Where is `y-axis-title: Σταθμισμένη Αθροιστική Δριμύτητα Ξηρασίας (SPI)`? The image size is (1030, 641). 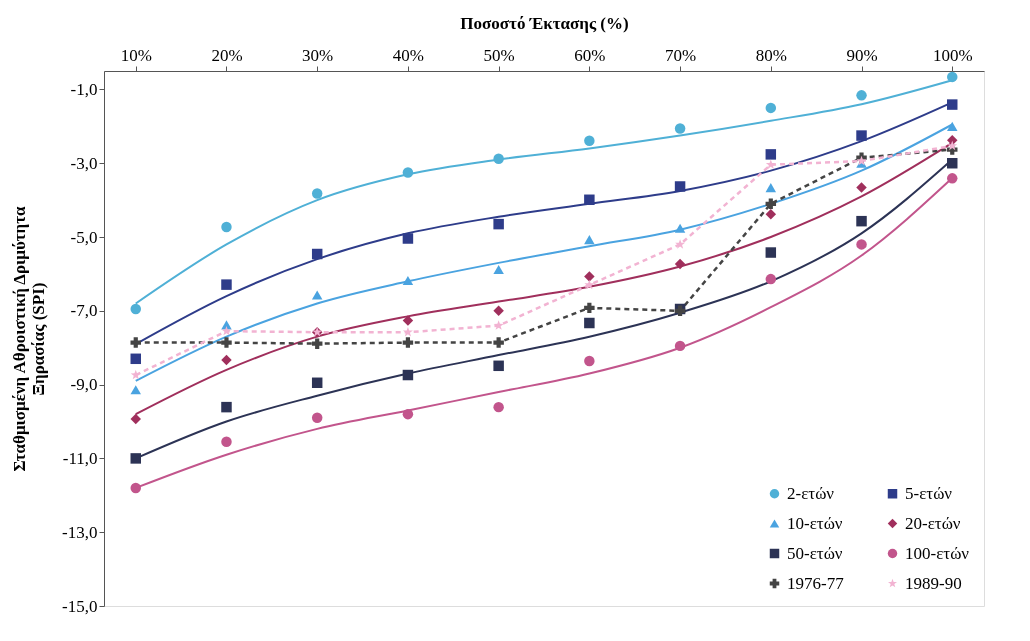
y-axis-title: Σταθμισμένη Αθροιστική Δριμύτητα Ξηρασίας (SPI) is located at coordinates (29, 338).